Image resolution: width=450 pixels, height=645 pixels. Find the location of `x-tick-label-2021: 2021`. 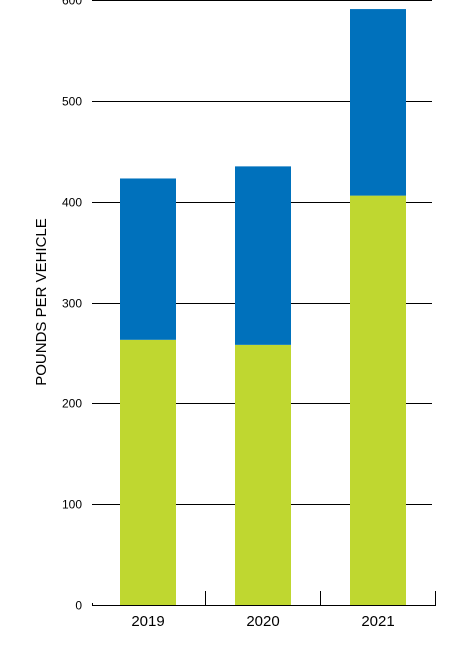

x-tick-label-2021: 2021 is located at coordinates (377, 621).